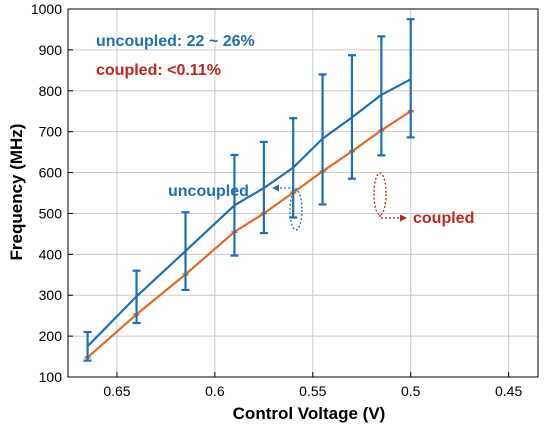 The image size is (550, 428). Describe the element at coordinates (51, 213) in the screenshot. I see `y-tick-label: 500` at that location.